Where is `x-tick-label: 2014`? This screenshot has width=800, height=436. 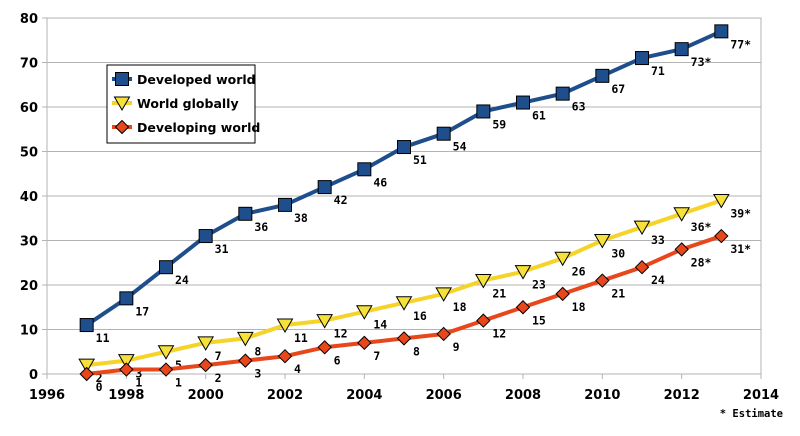 x-tick-label: 2014 is located at coordinates (761, 395).